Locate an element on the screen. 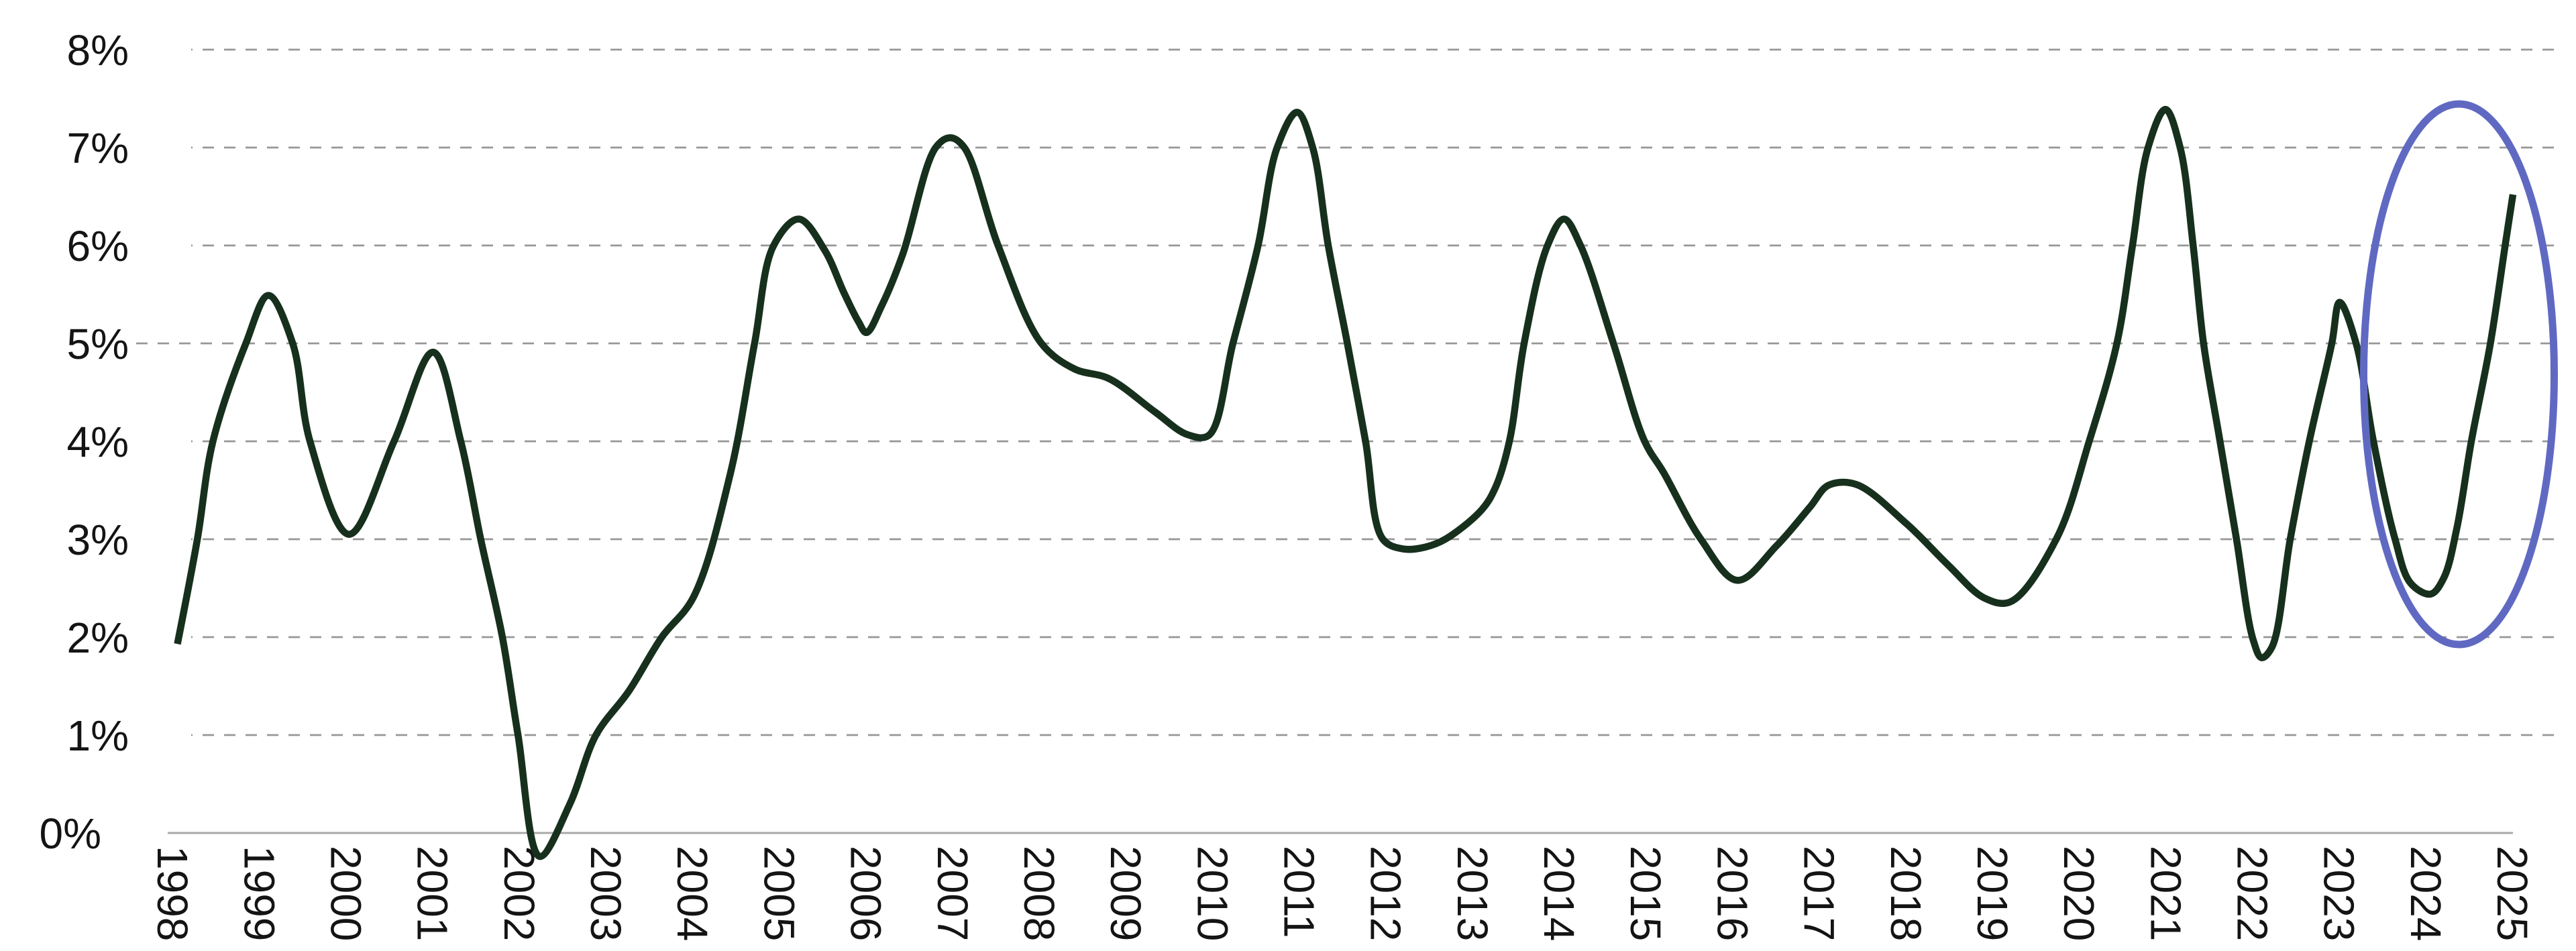 The height and width of the screenshot is (951, 2576). svg-text: 2024 is located at coordinates (2426, 893).